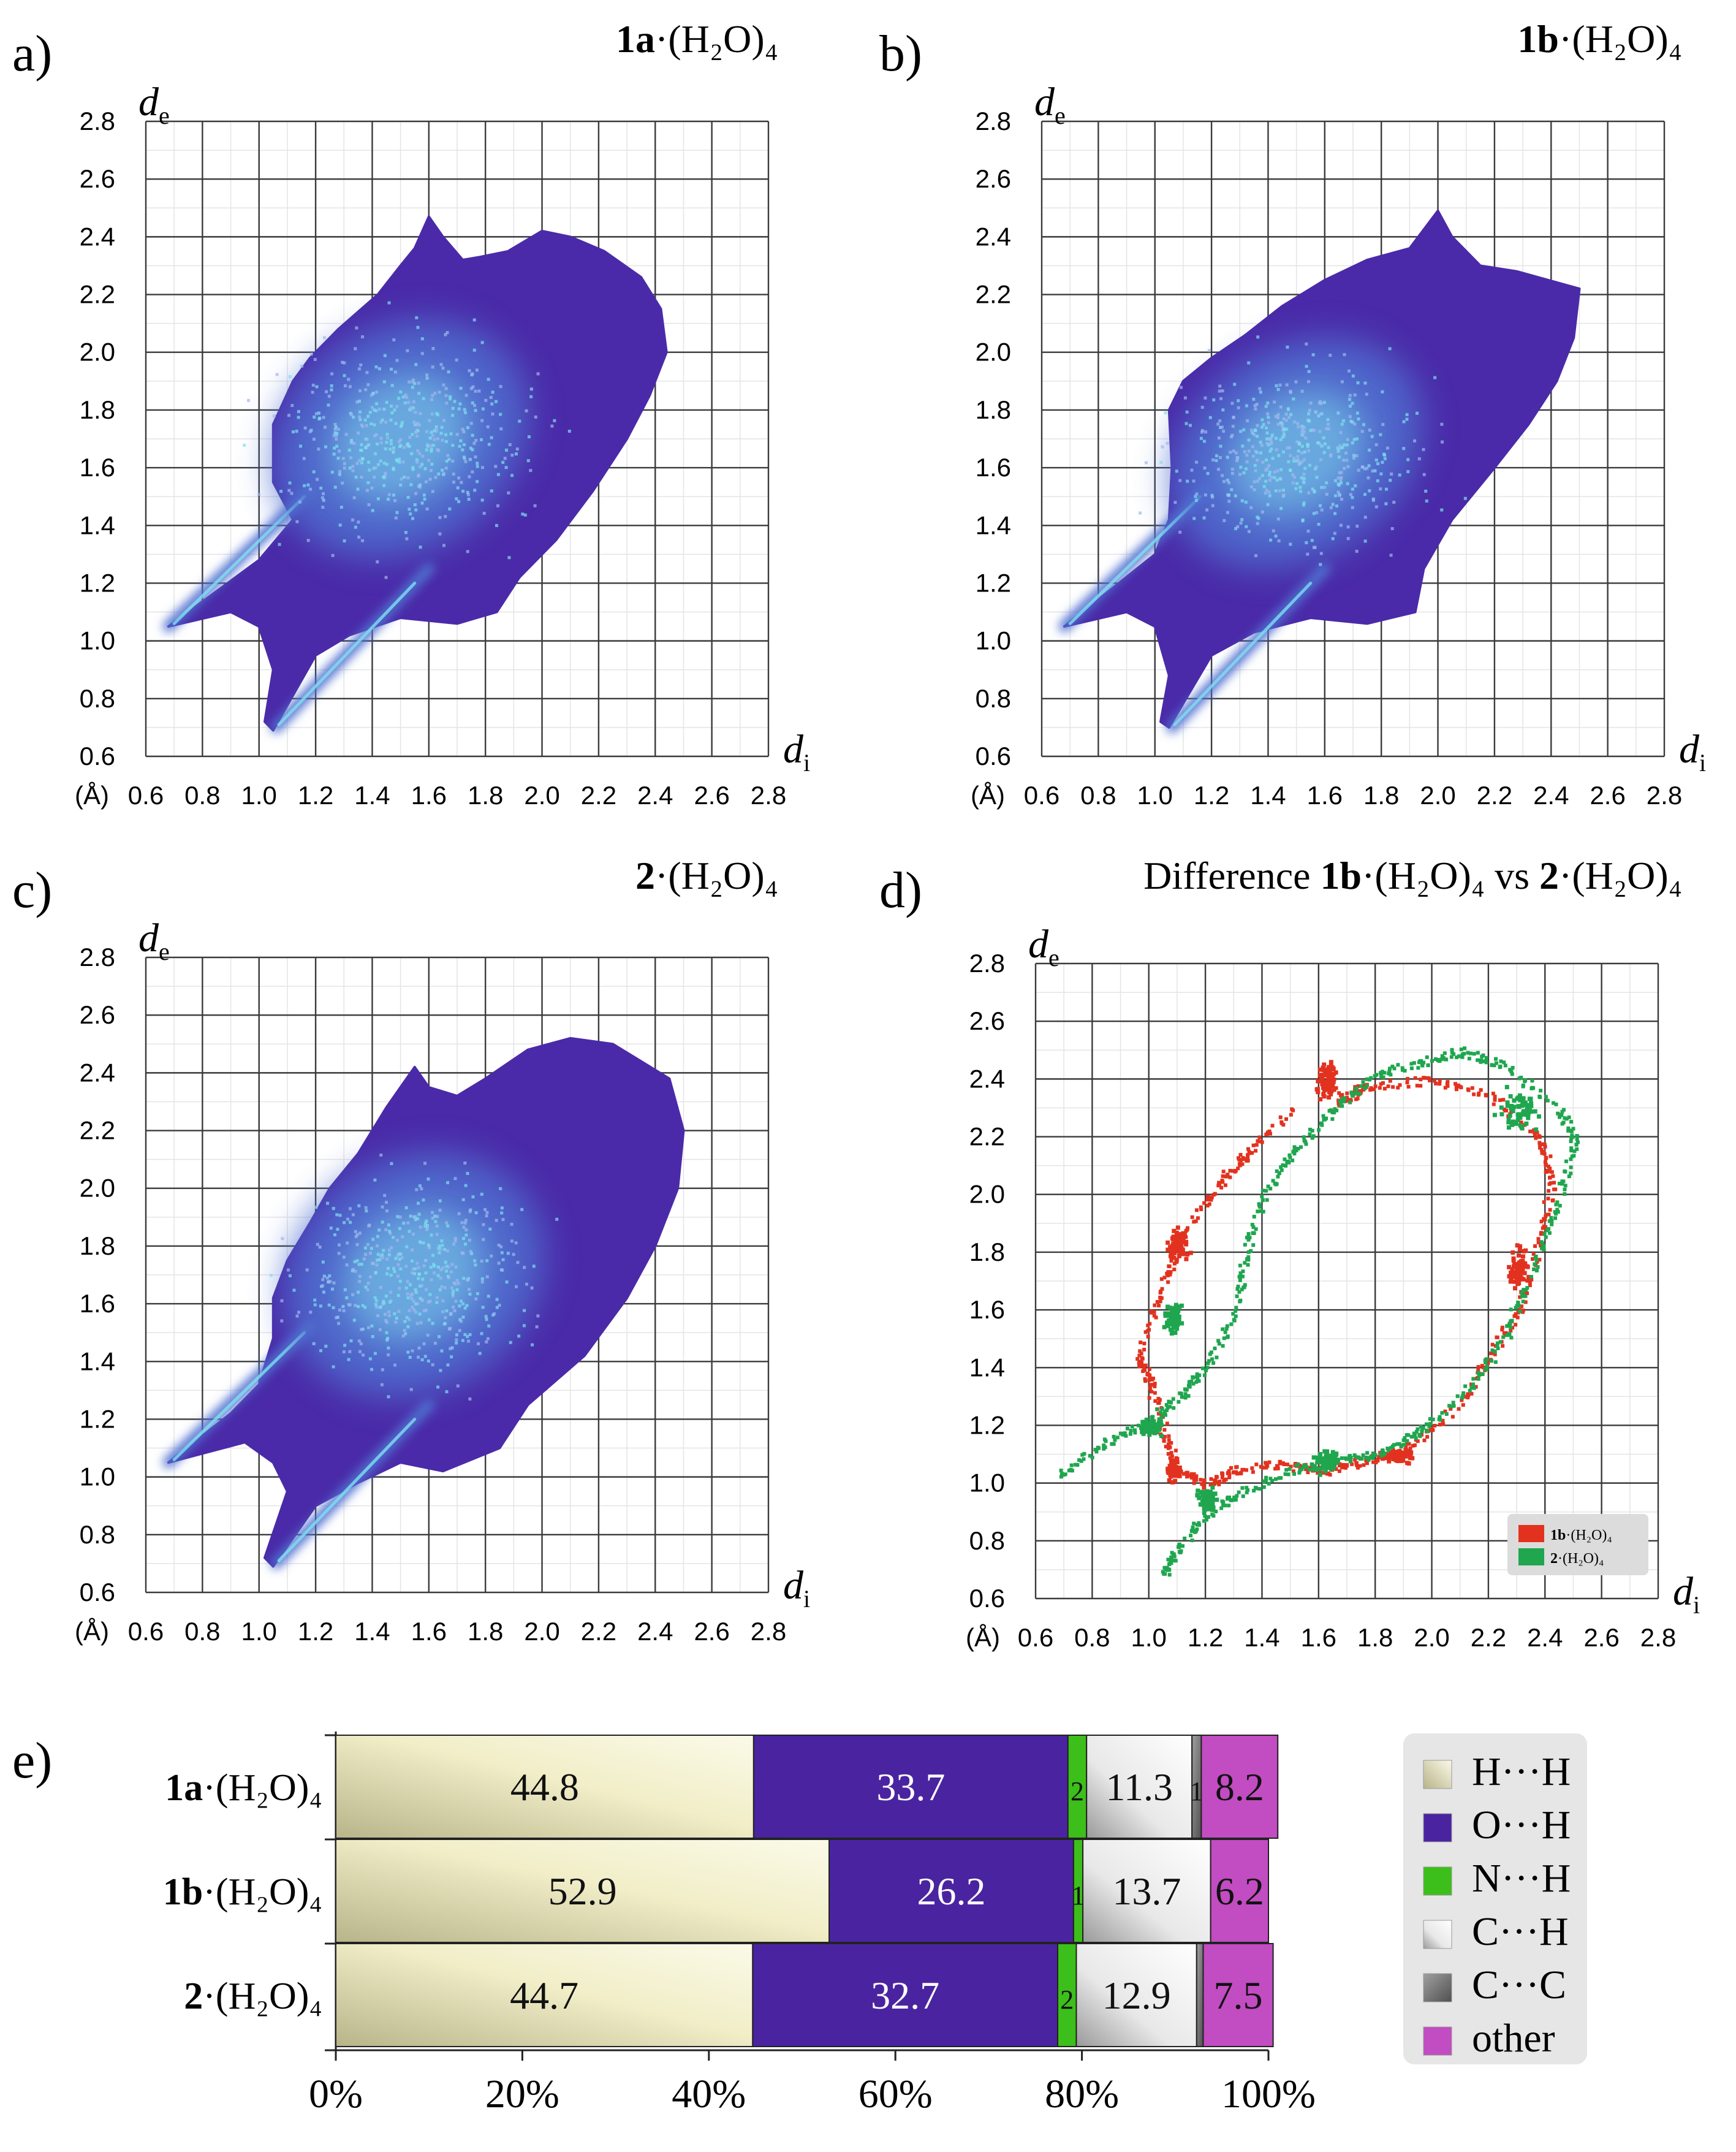 The image size is (1736, 2152). Describe the element at coordinates (98, 1246) in the screenshot. I see `y-tick-label: 1.8` at that location.